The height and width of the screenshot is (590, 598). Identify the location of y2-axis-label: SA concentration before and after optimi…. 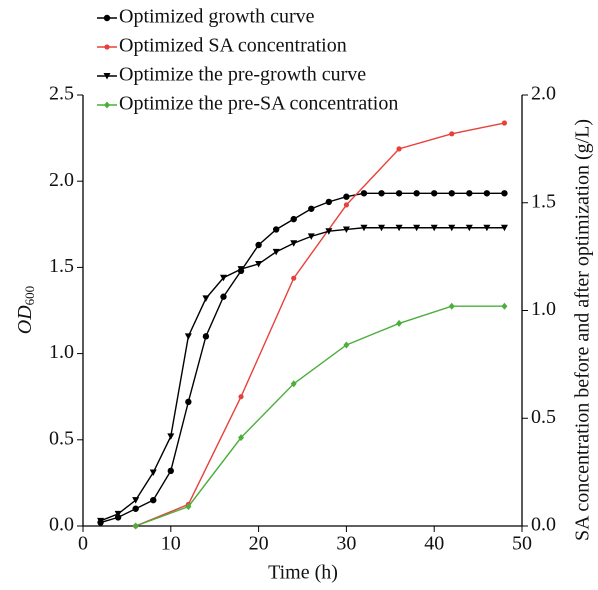
(583, 330).